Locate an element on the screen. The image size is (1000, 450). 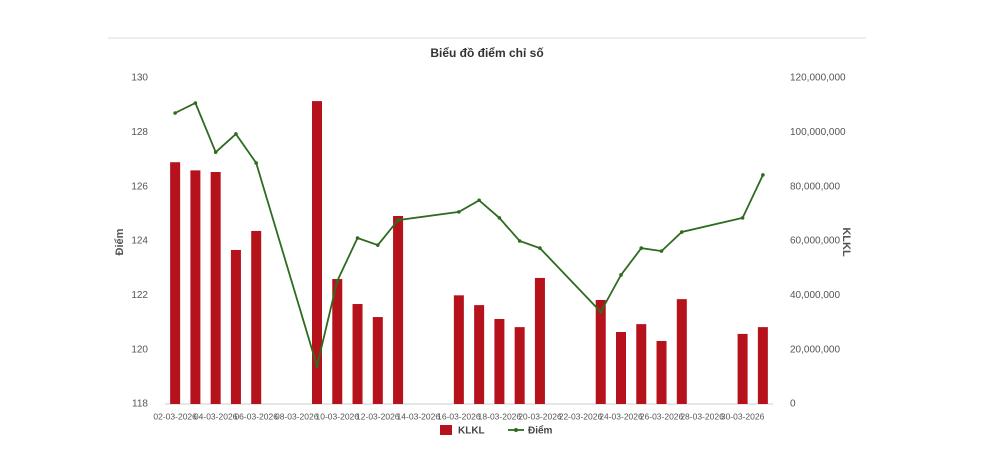
y-tick-label: 122 is located at coordinates (139, 295).